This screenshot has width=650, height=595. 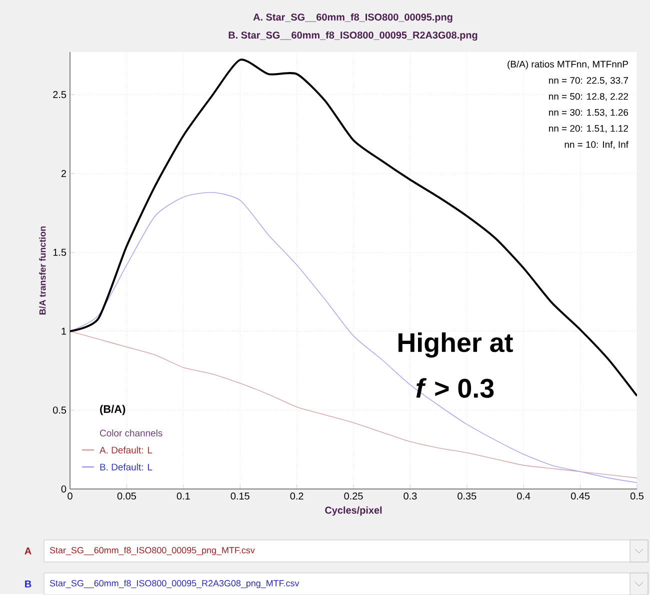 I want to click on y-tick-label: 1.5, so click(x=59, y=252).